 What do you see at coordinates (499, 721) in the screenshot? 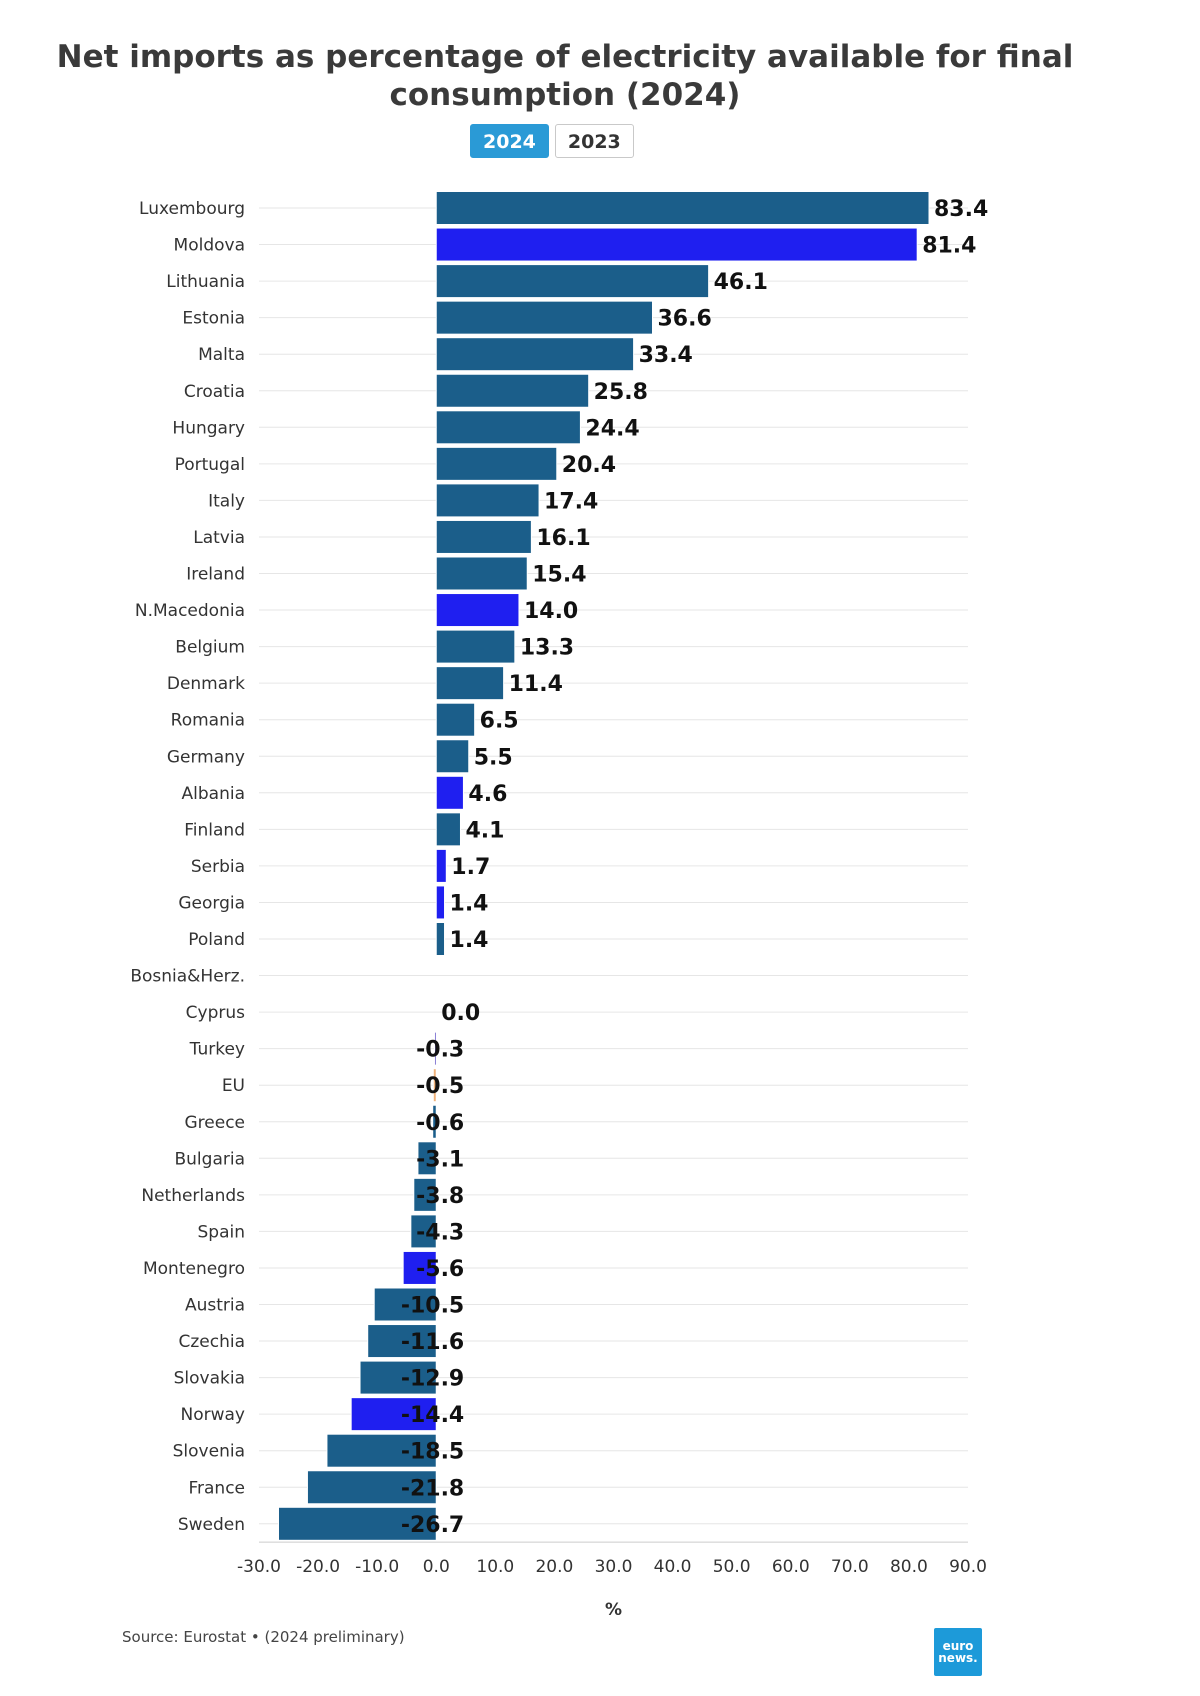
I see `value-label: 6.5` at bounding box center [499, 721].